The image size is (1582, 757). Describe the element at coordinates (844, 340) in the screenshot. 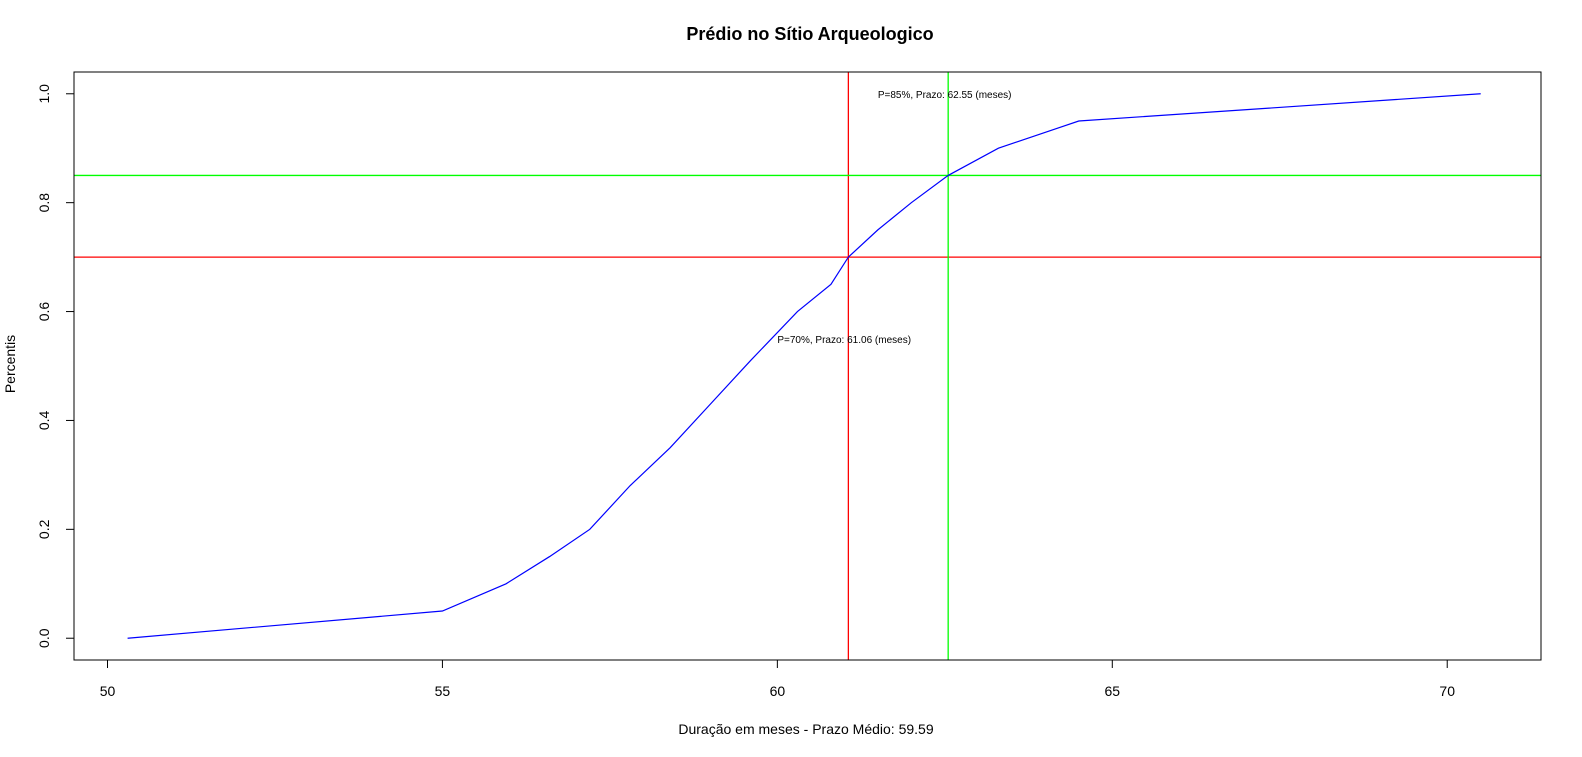

I see `annotation-label: P=70%, Prazo: 61.06 (meses)` at that location.